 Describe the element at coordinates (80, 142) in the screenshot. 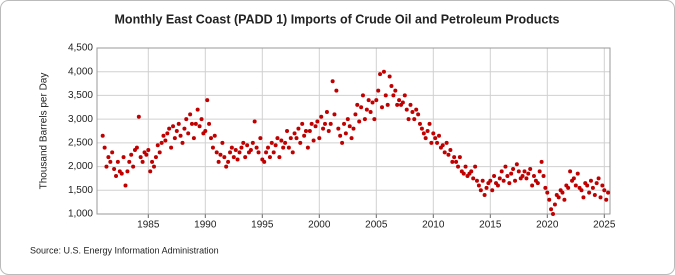

I see `y-tick-label: 2,500` at that location.